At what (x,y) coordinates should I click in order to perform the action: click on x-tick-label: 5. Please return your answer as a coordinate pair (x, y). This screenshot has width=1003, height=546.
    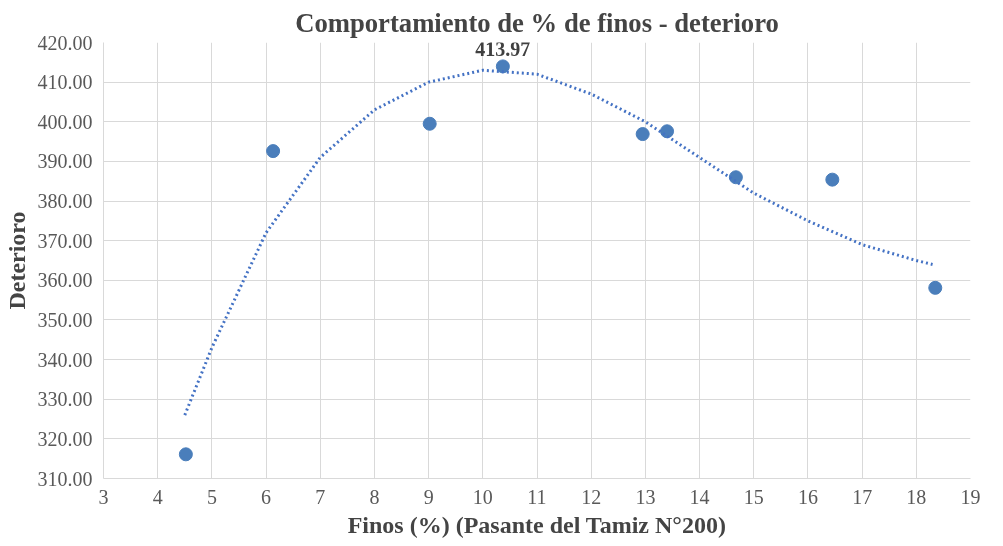
    Looking at the image, I should click on (211, 496).